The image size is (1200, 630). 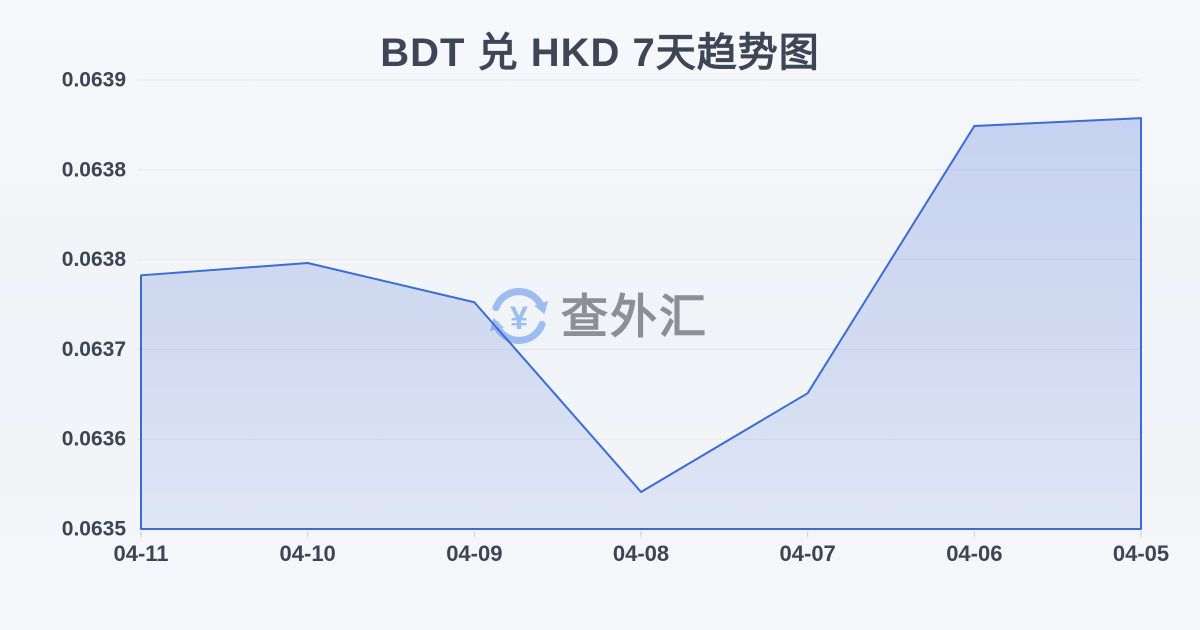 I want to click on y-axis-label: 0.0636, so click(x=94, y=439).